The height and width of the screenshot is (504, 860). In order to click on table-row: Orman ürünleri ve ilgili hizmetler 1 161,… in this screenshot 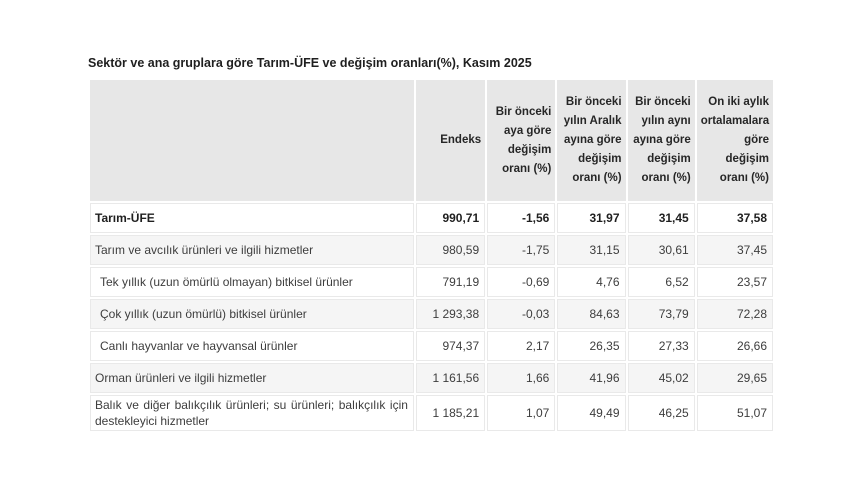, I will do `click(431, 378)`.